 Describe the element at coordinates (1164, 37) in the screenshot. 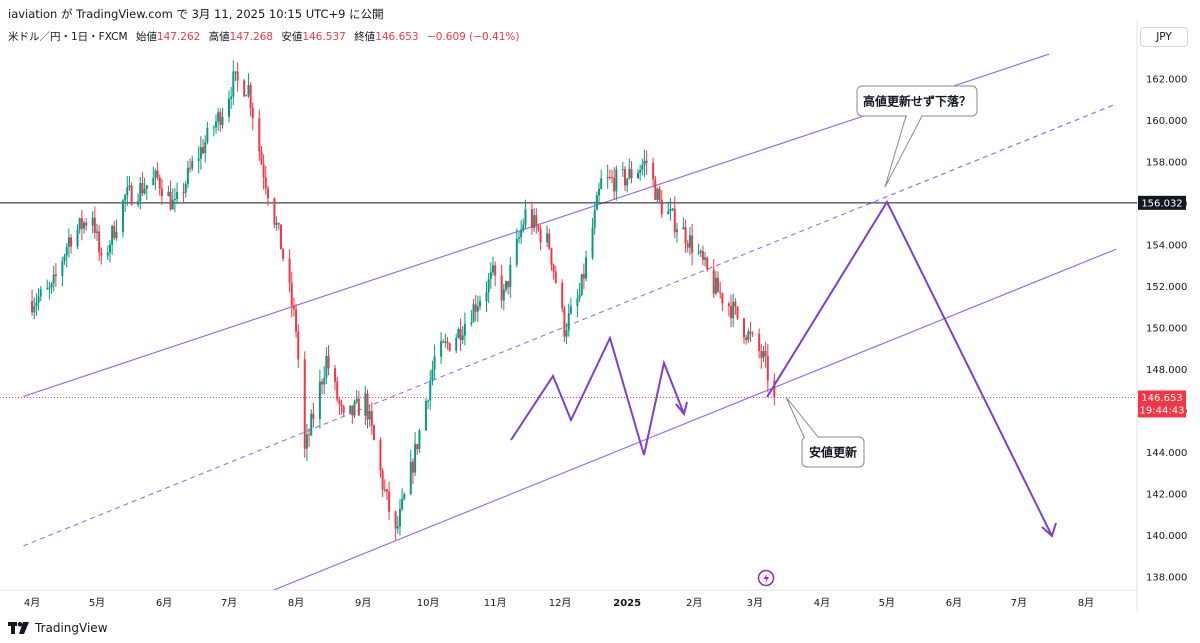

I see `currency-button: JPY` at that location.